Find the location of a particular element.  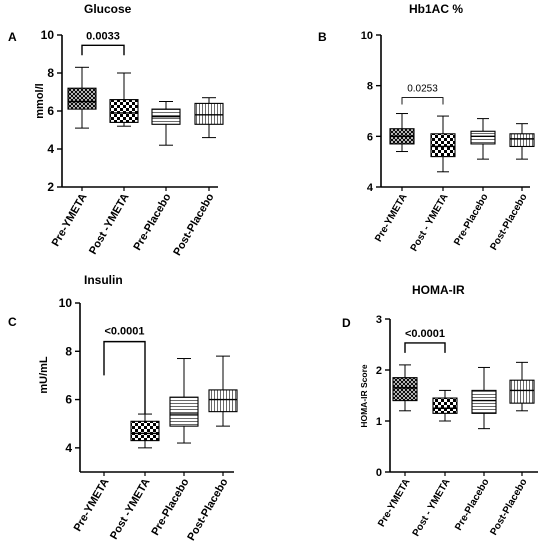

panel-label: A is located at coordinates (12, 37).